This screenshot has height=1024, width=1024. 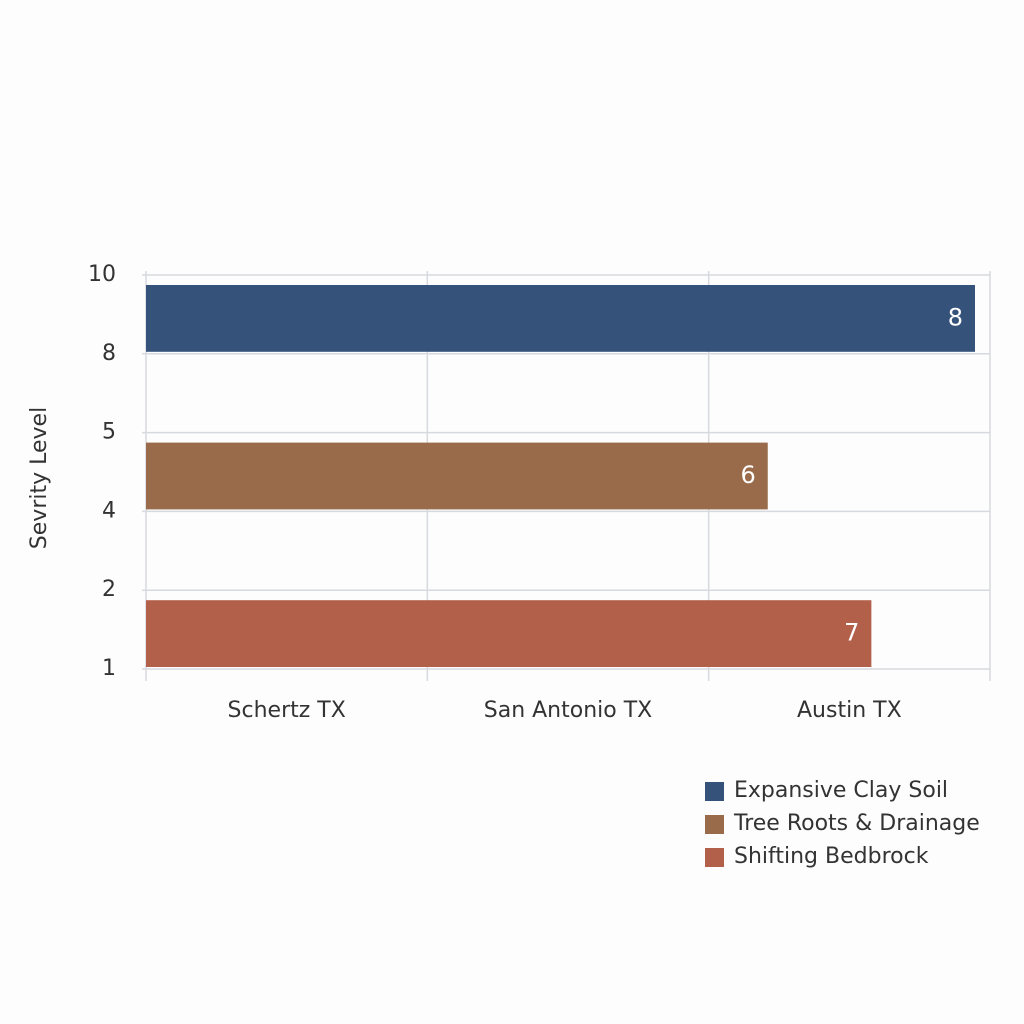 What do you see at coordinates (109, 668) in the screenshot?
I see `y-tick-label: 1` at bounding box center [109, 668].